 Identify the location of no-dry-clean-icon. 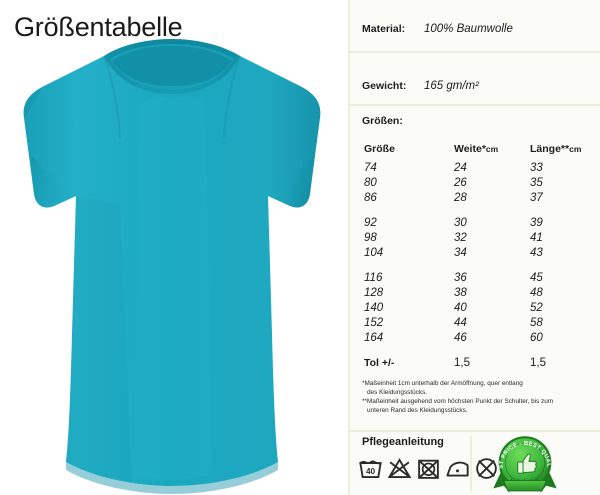
(486, 468).